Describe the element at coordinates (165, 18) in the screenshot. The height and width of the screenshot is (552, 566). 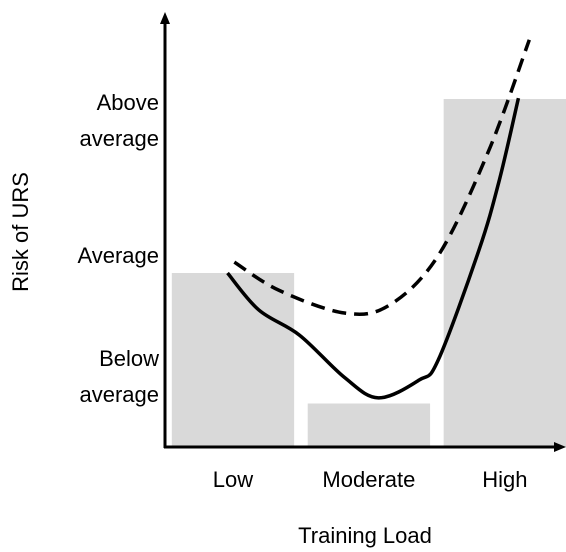
I see `y-axis-arrow` at that location.